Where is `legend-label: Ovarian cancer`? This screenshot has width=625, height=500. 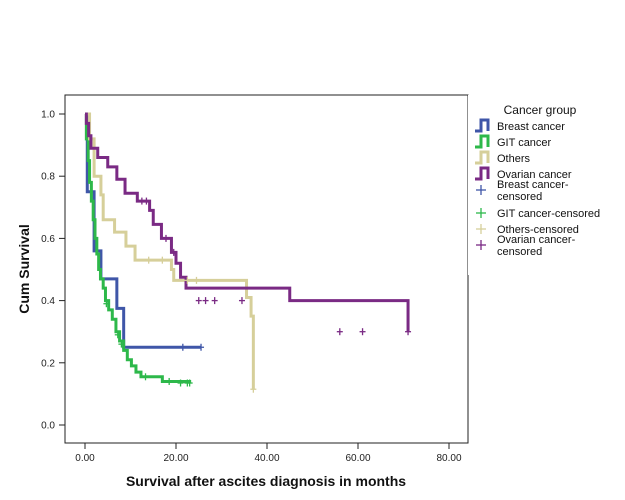 legend-label: Ovarian cancer is located at coordinates (534, 175).